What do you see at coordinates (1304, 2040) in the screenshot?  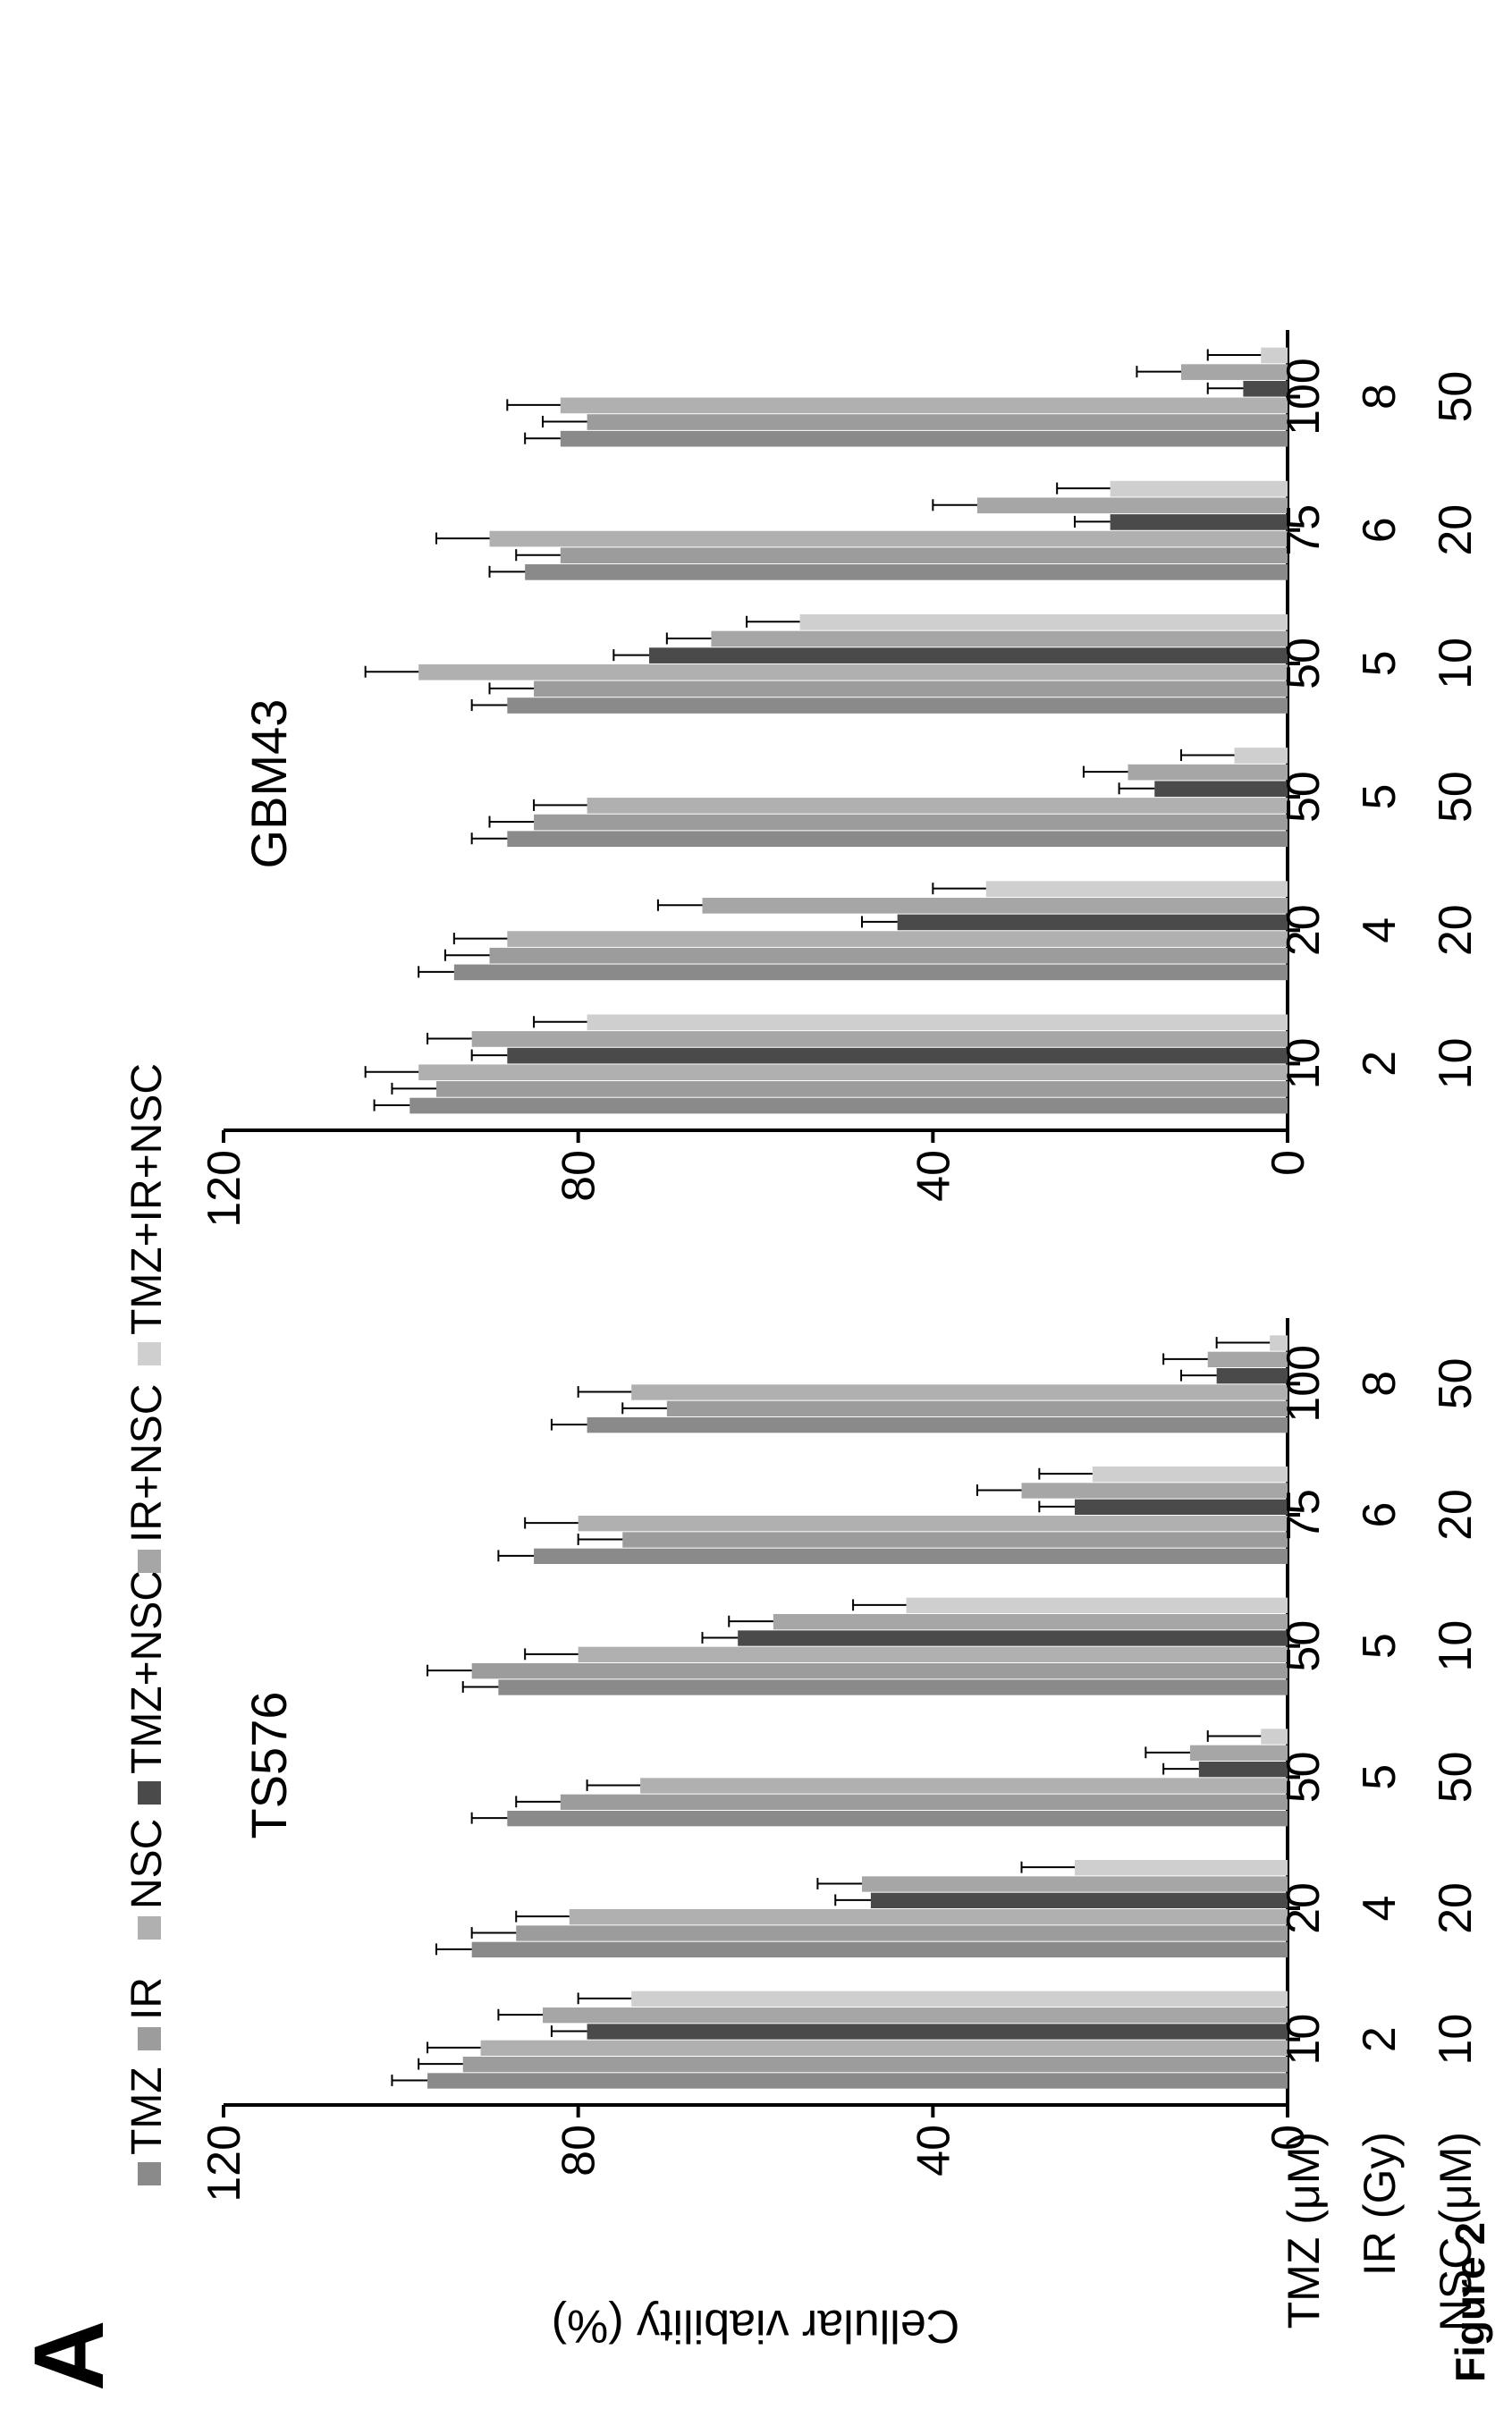 I see `category-label-0-0-0: 10` at bounding box center [1304, 2040].